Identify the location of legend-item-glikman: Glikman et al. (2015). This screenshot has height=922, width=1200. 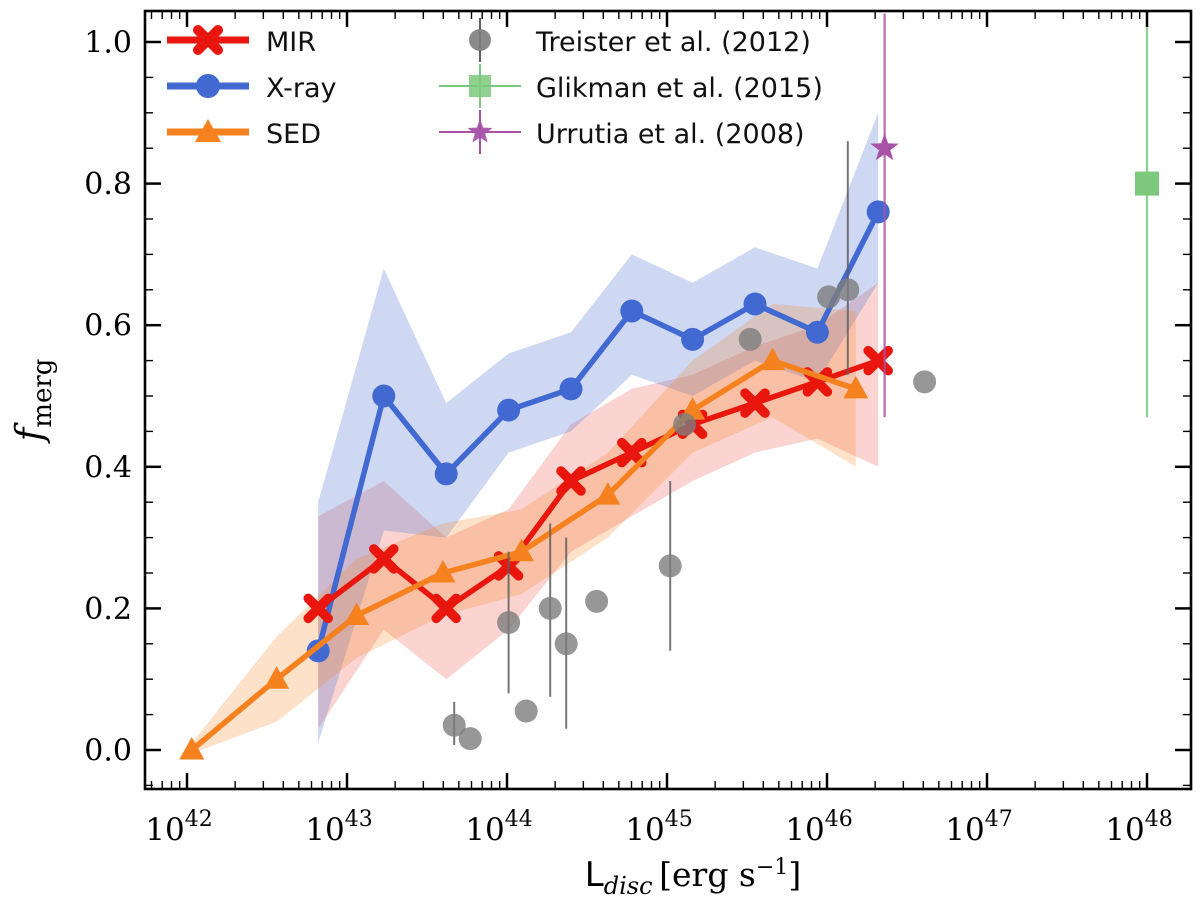
(630, 88).